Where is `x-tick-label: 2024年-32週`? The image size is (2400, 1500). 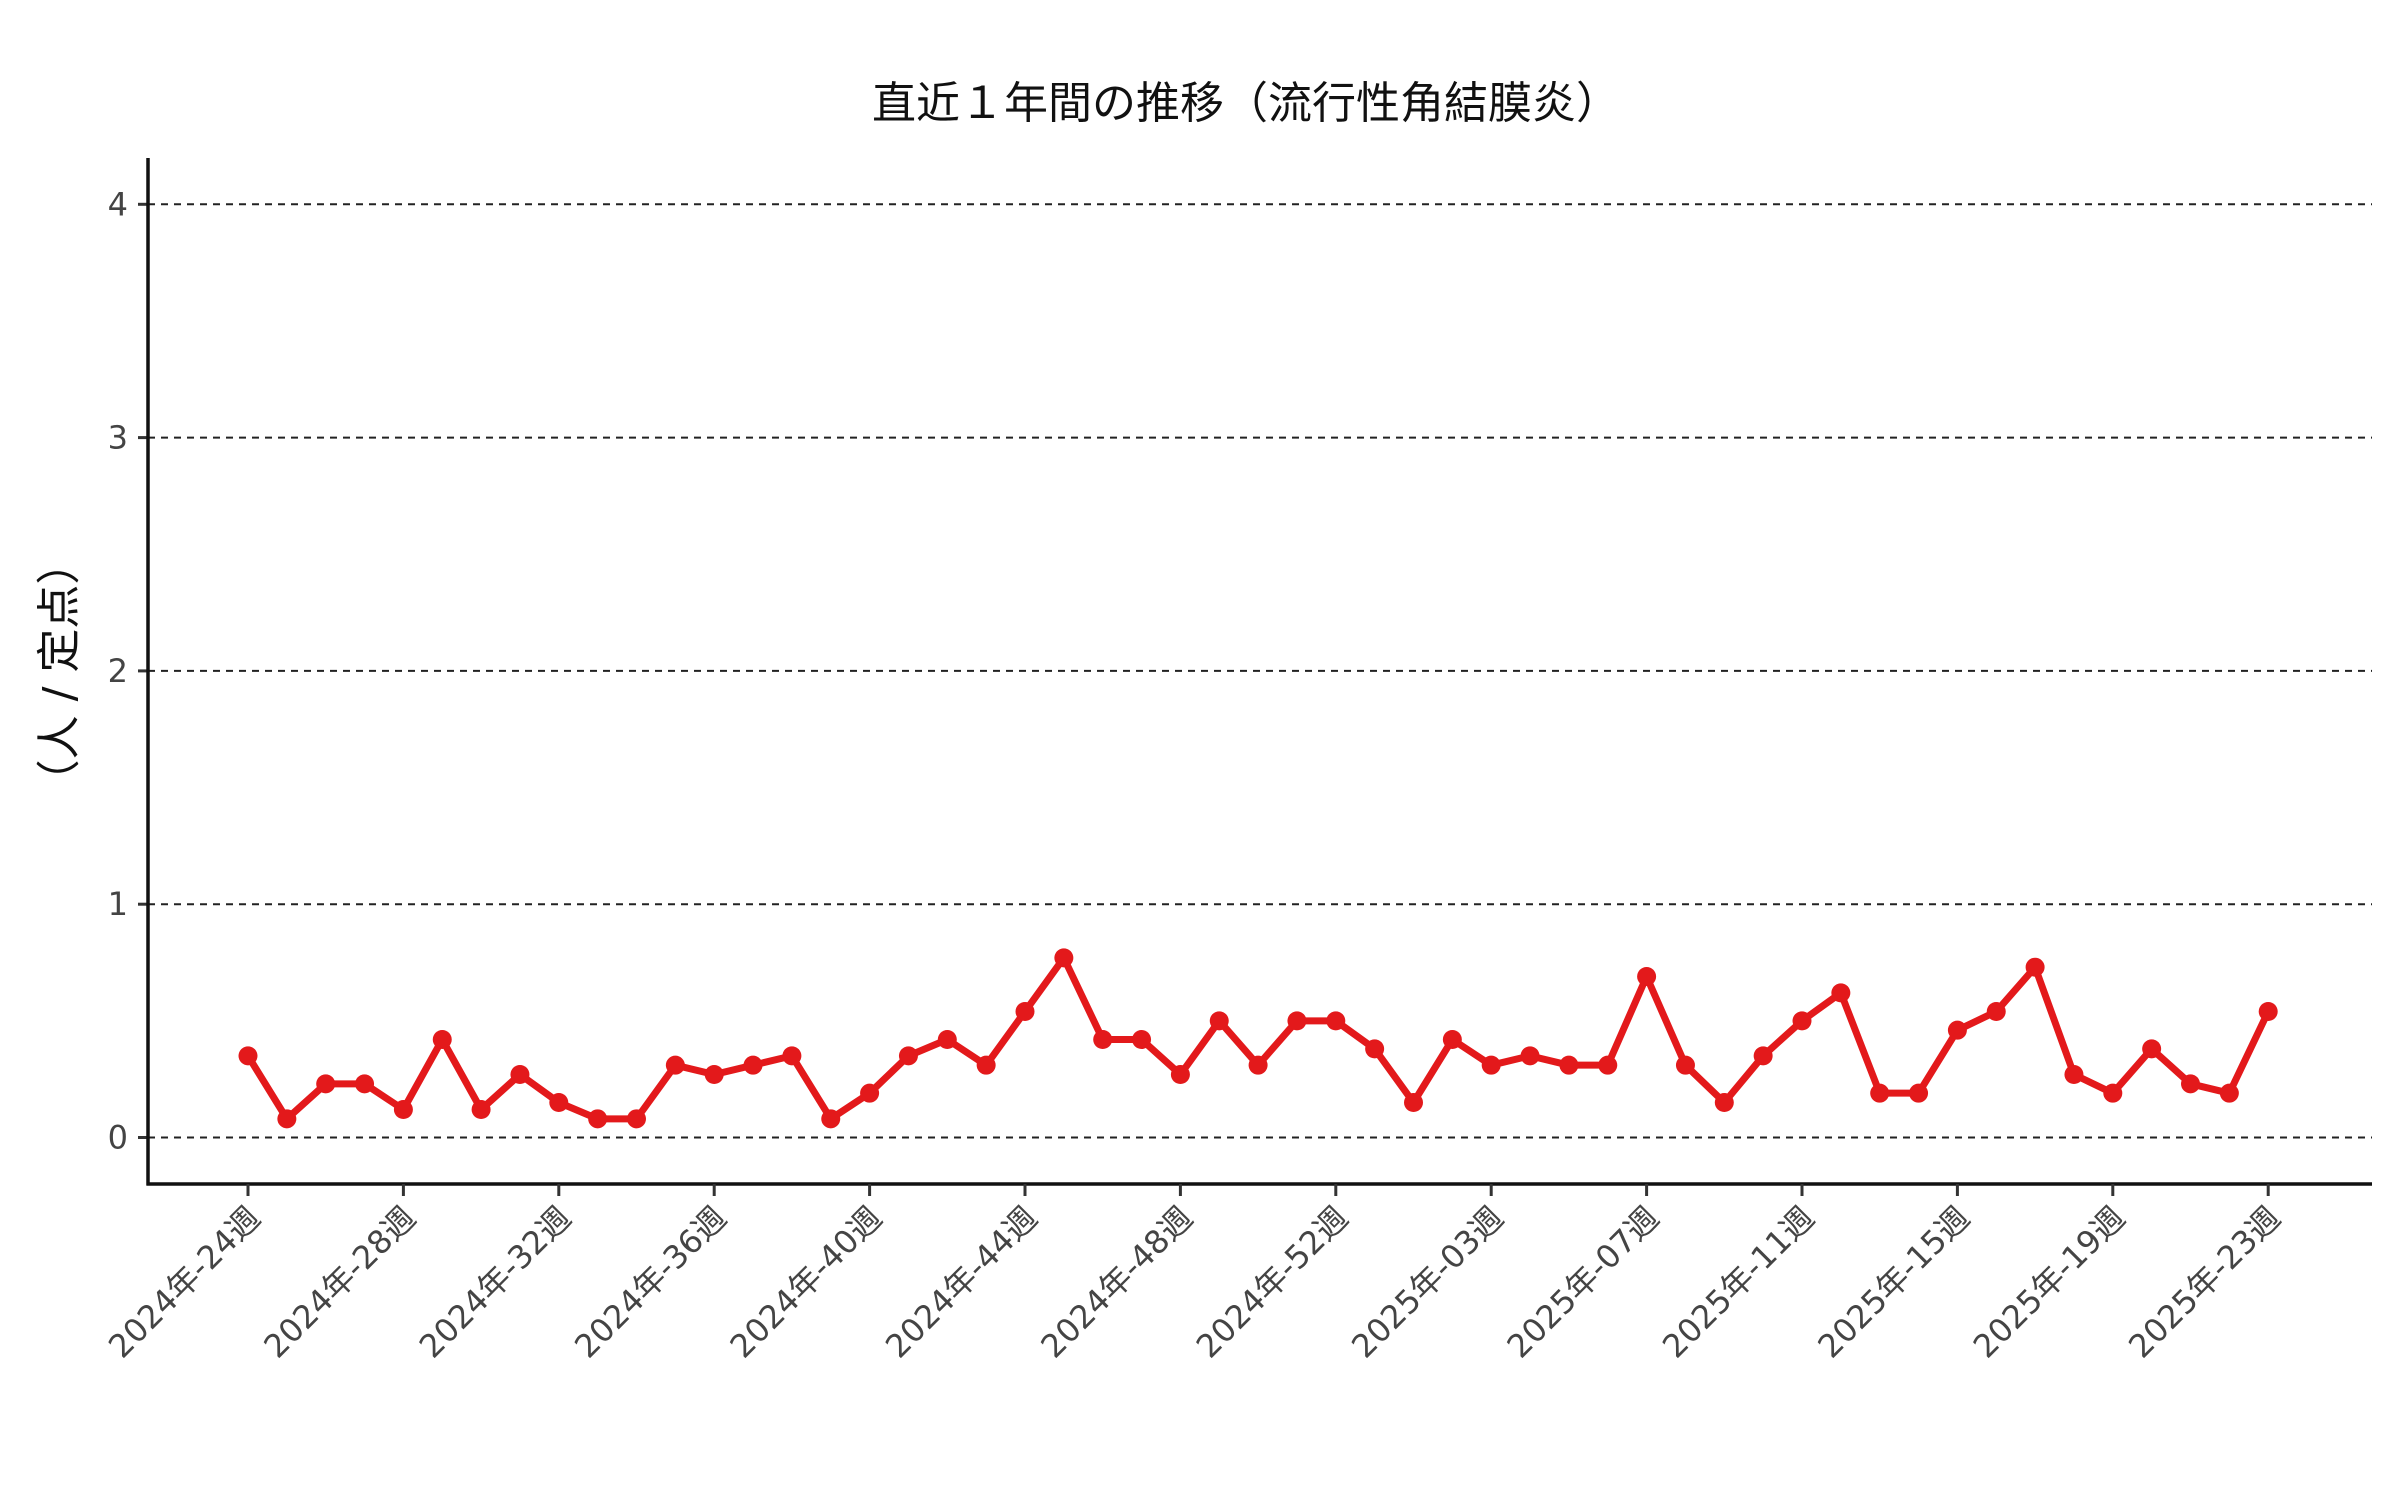 x-tick-label: 2024年-32週 is located at coordinates (495, 1282).